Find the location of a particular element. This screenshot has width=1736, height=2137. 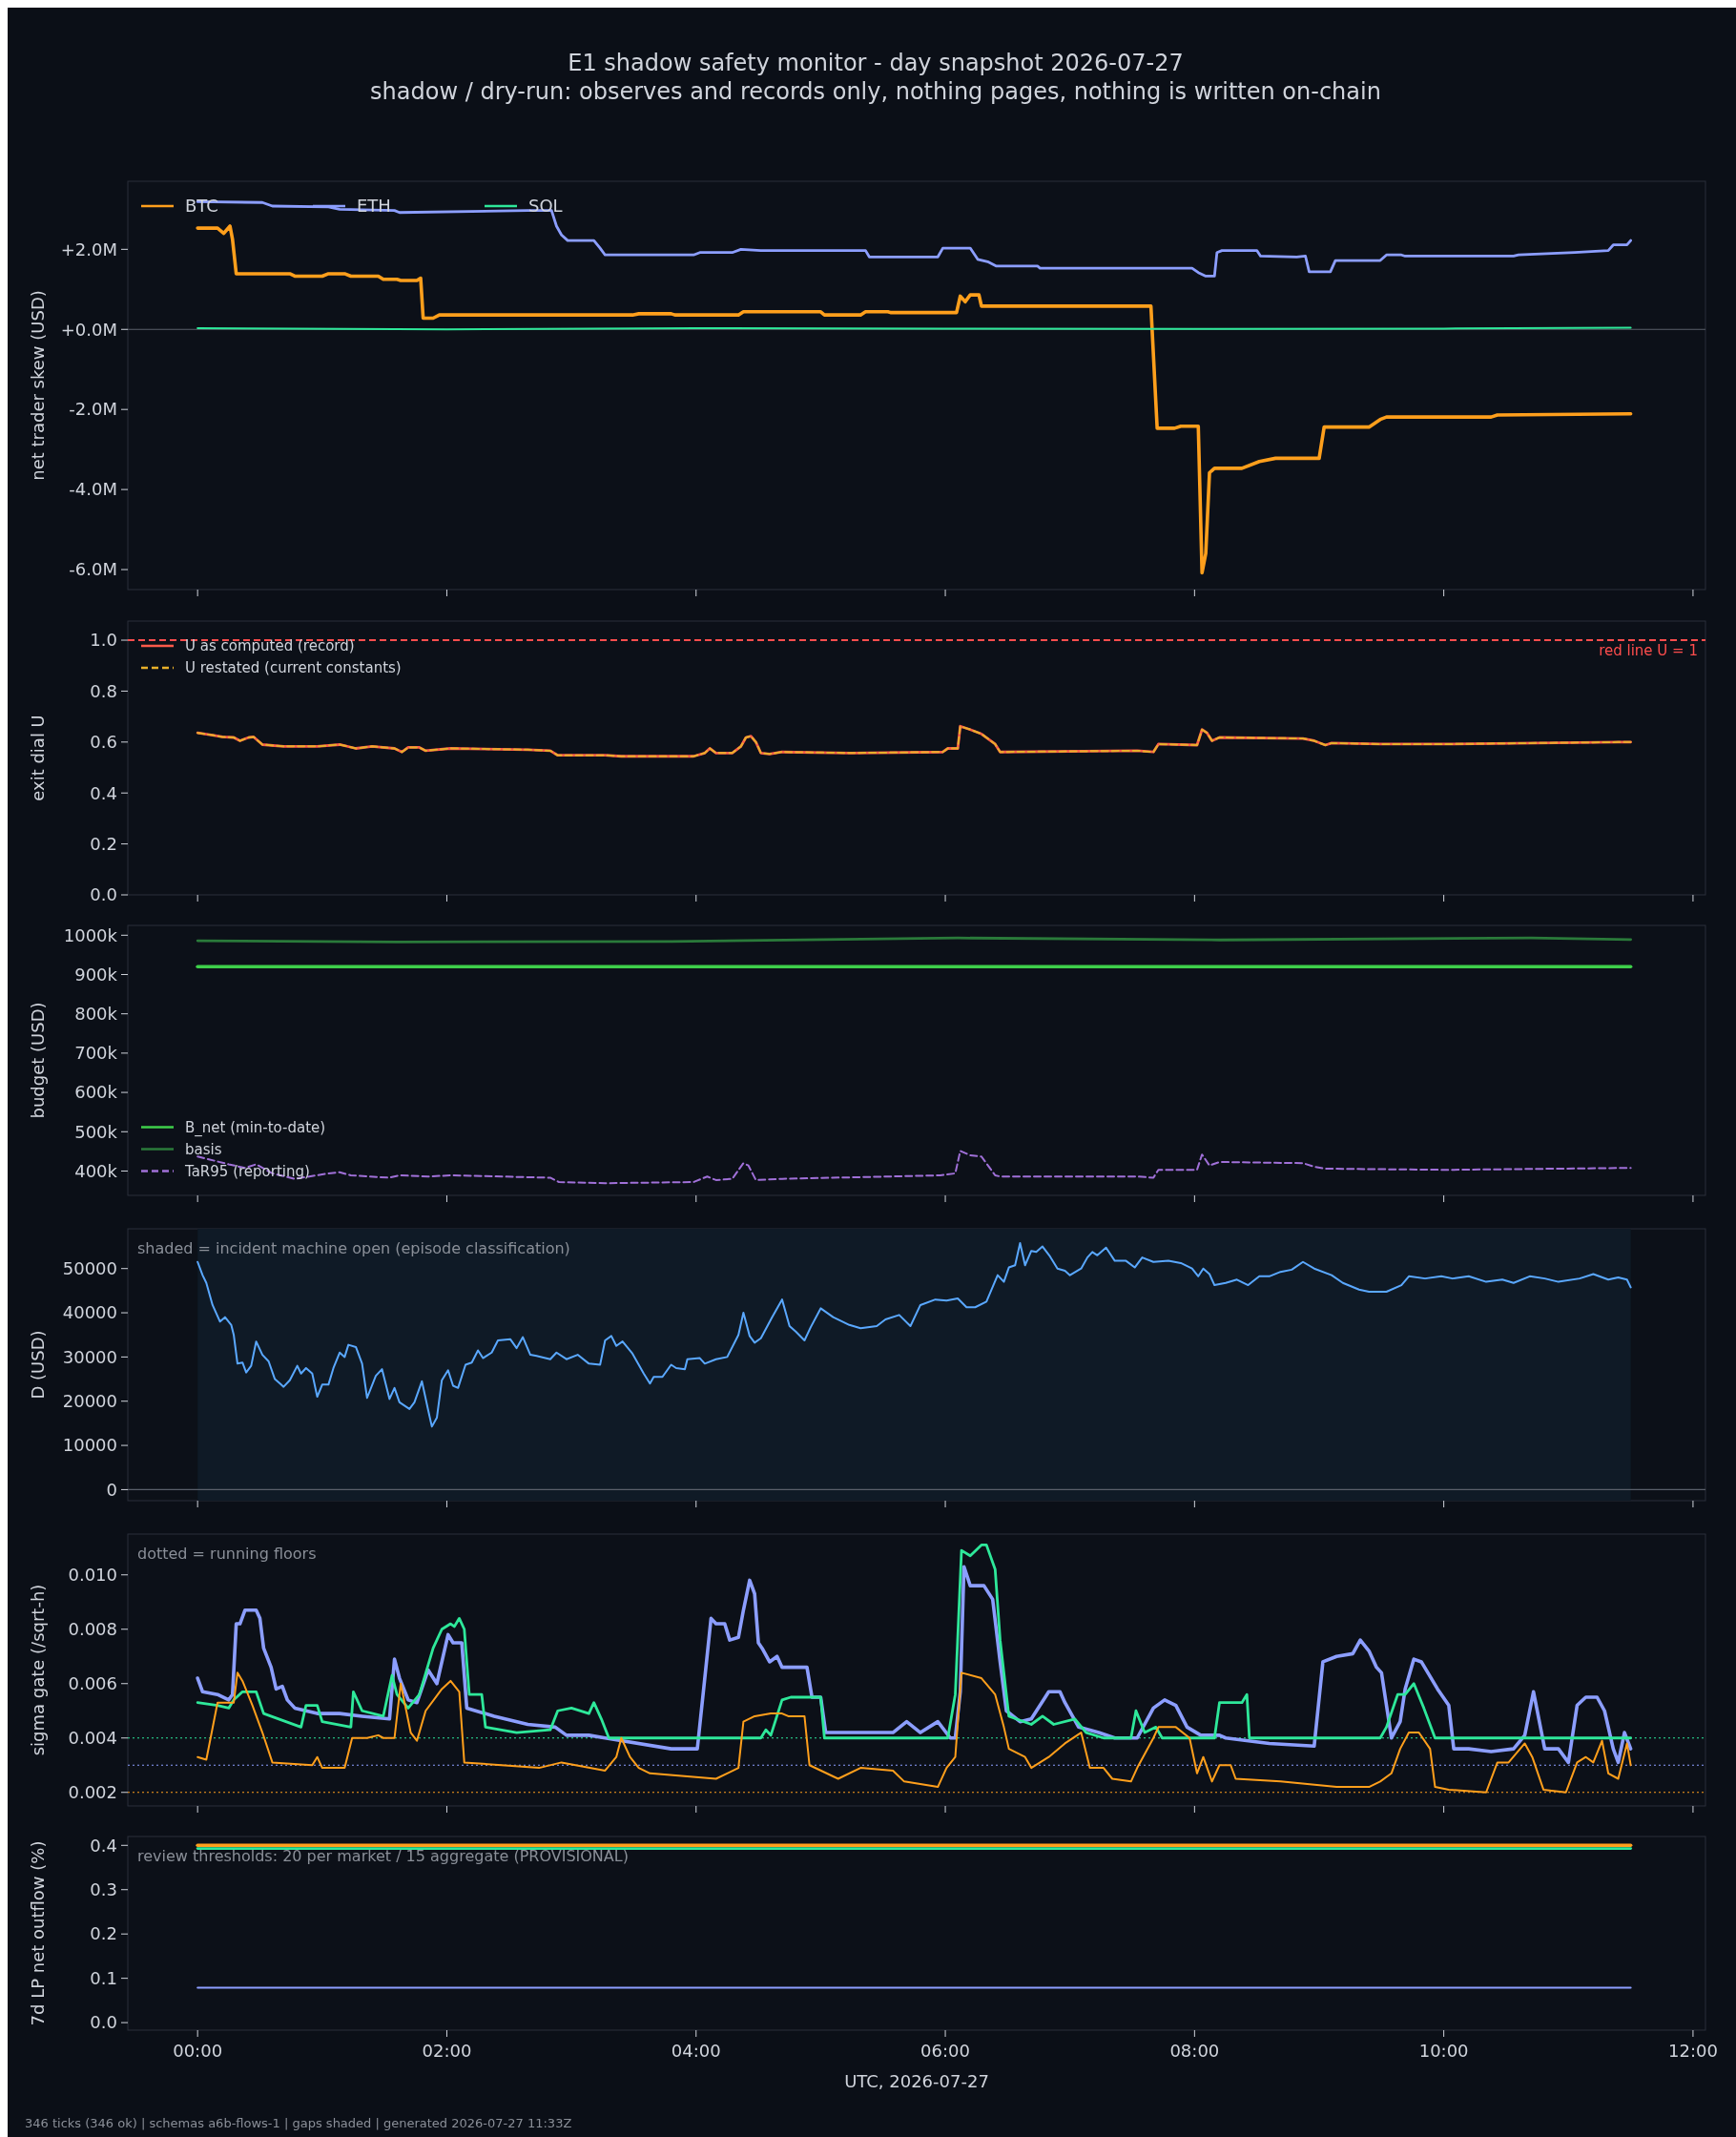

y-tick-label: 0.1 is located at coordinates (103, 1977).